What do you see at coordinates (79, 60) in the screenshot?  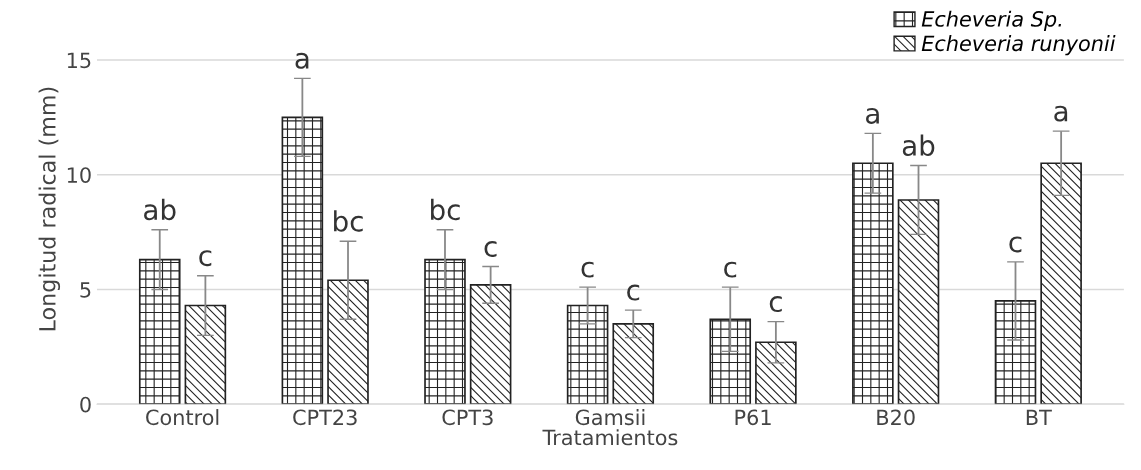 I see `y-tick-label: 15` at bounding box center [79, 60].